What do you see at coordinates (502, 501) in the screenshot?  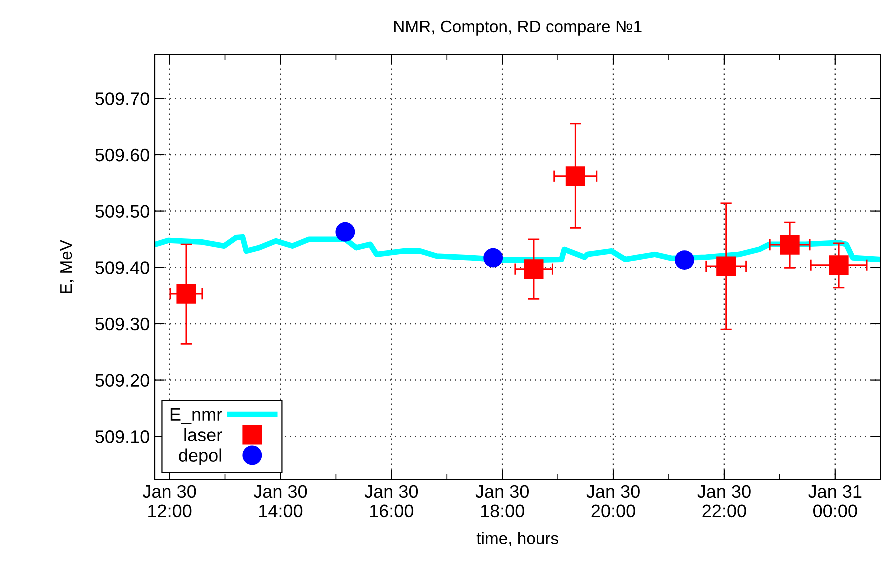 I see `x-tick-label: Jan 30 18:00` at bounding box center [502, 501].